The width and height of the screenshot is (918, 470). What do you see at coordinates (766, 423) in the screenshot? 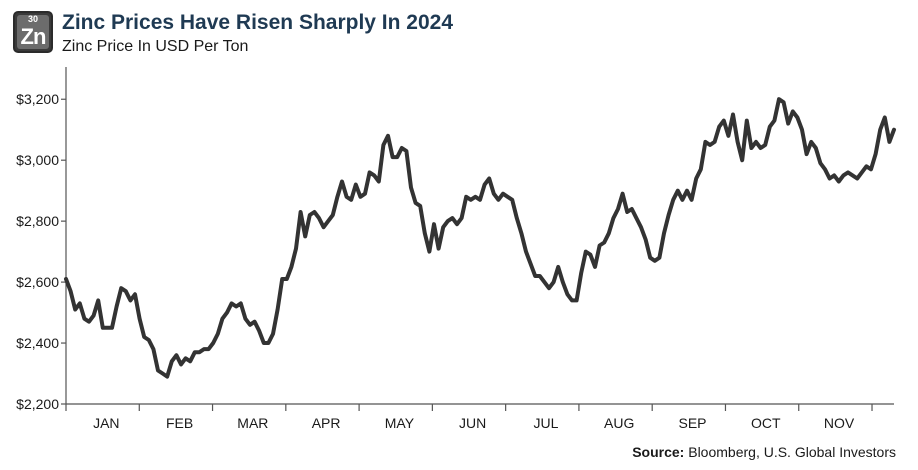
I see `x-tick-label: OCT` at bounding box center [766, 423].